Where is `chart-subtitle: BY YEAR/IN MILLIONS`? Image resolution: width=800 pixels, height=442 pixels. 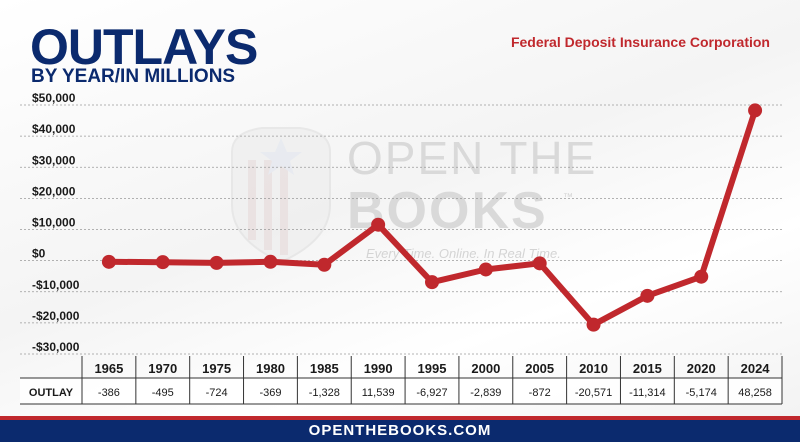
chart-subtitle: BY YEAR/IN MILLIONS is located at coordinates (133, 76).